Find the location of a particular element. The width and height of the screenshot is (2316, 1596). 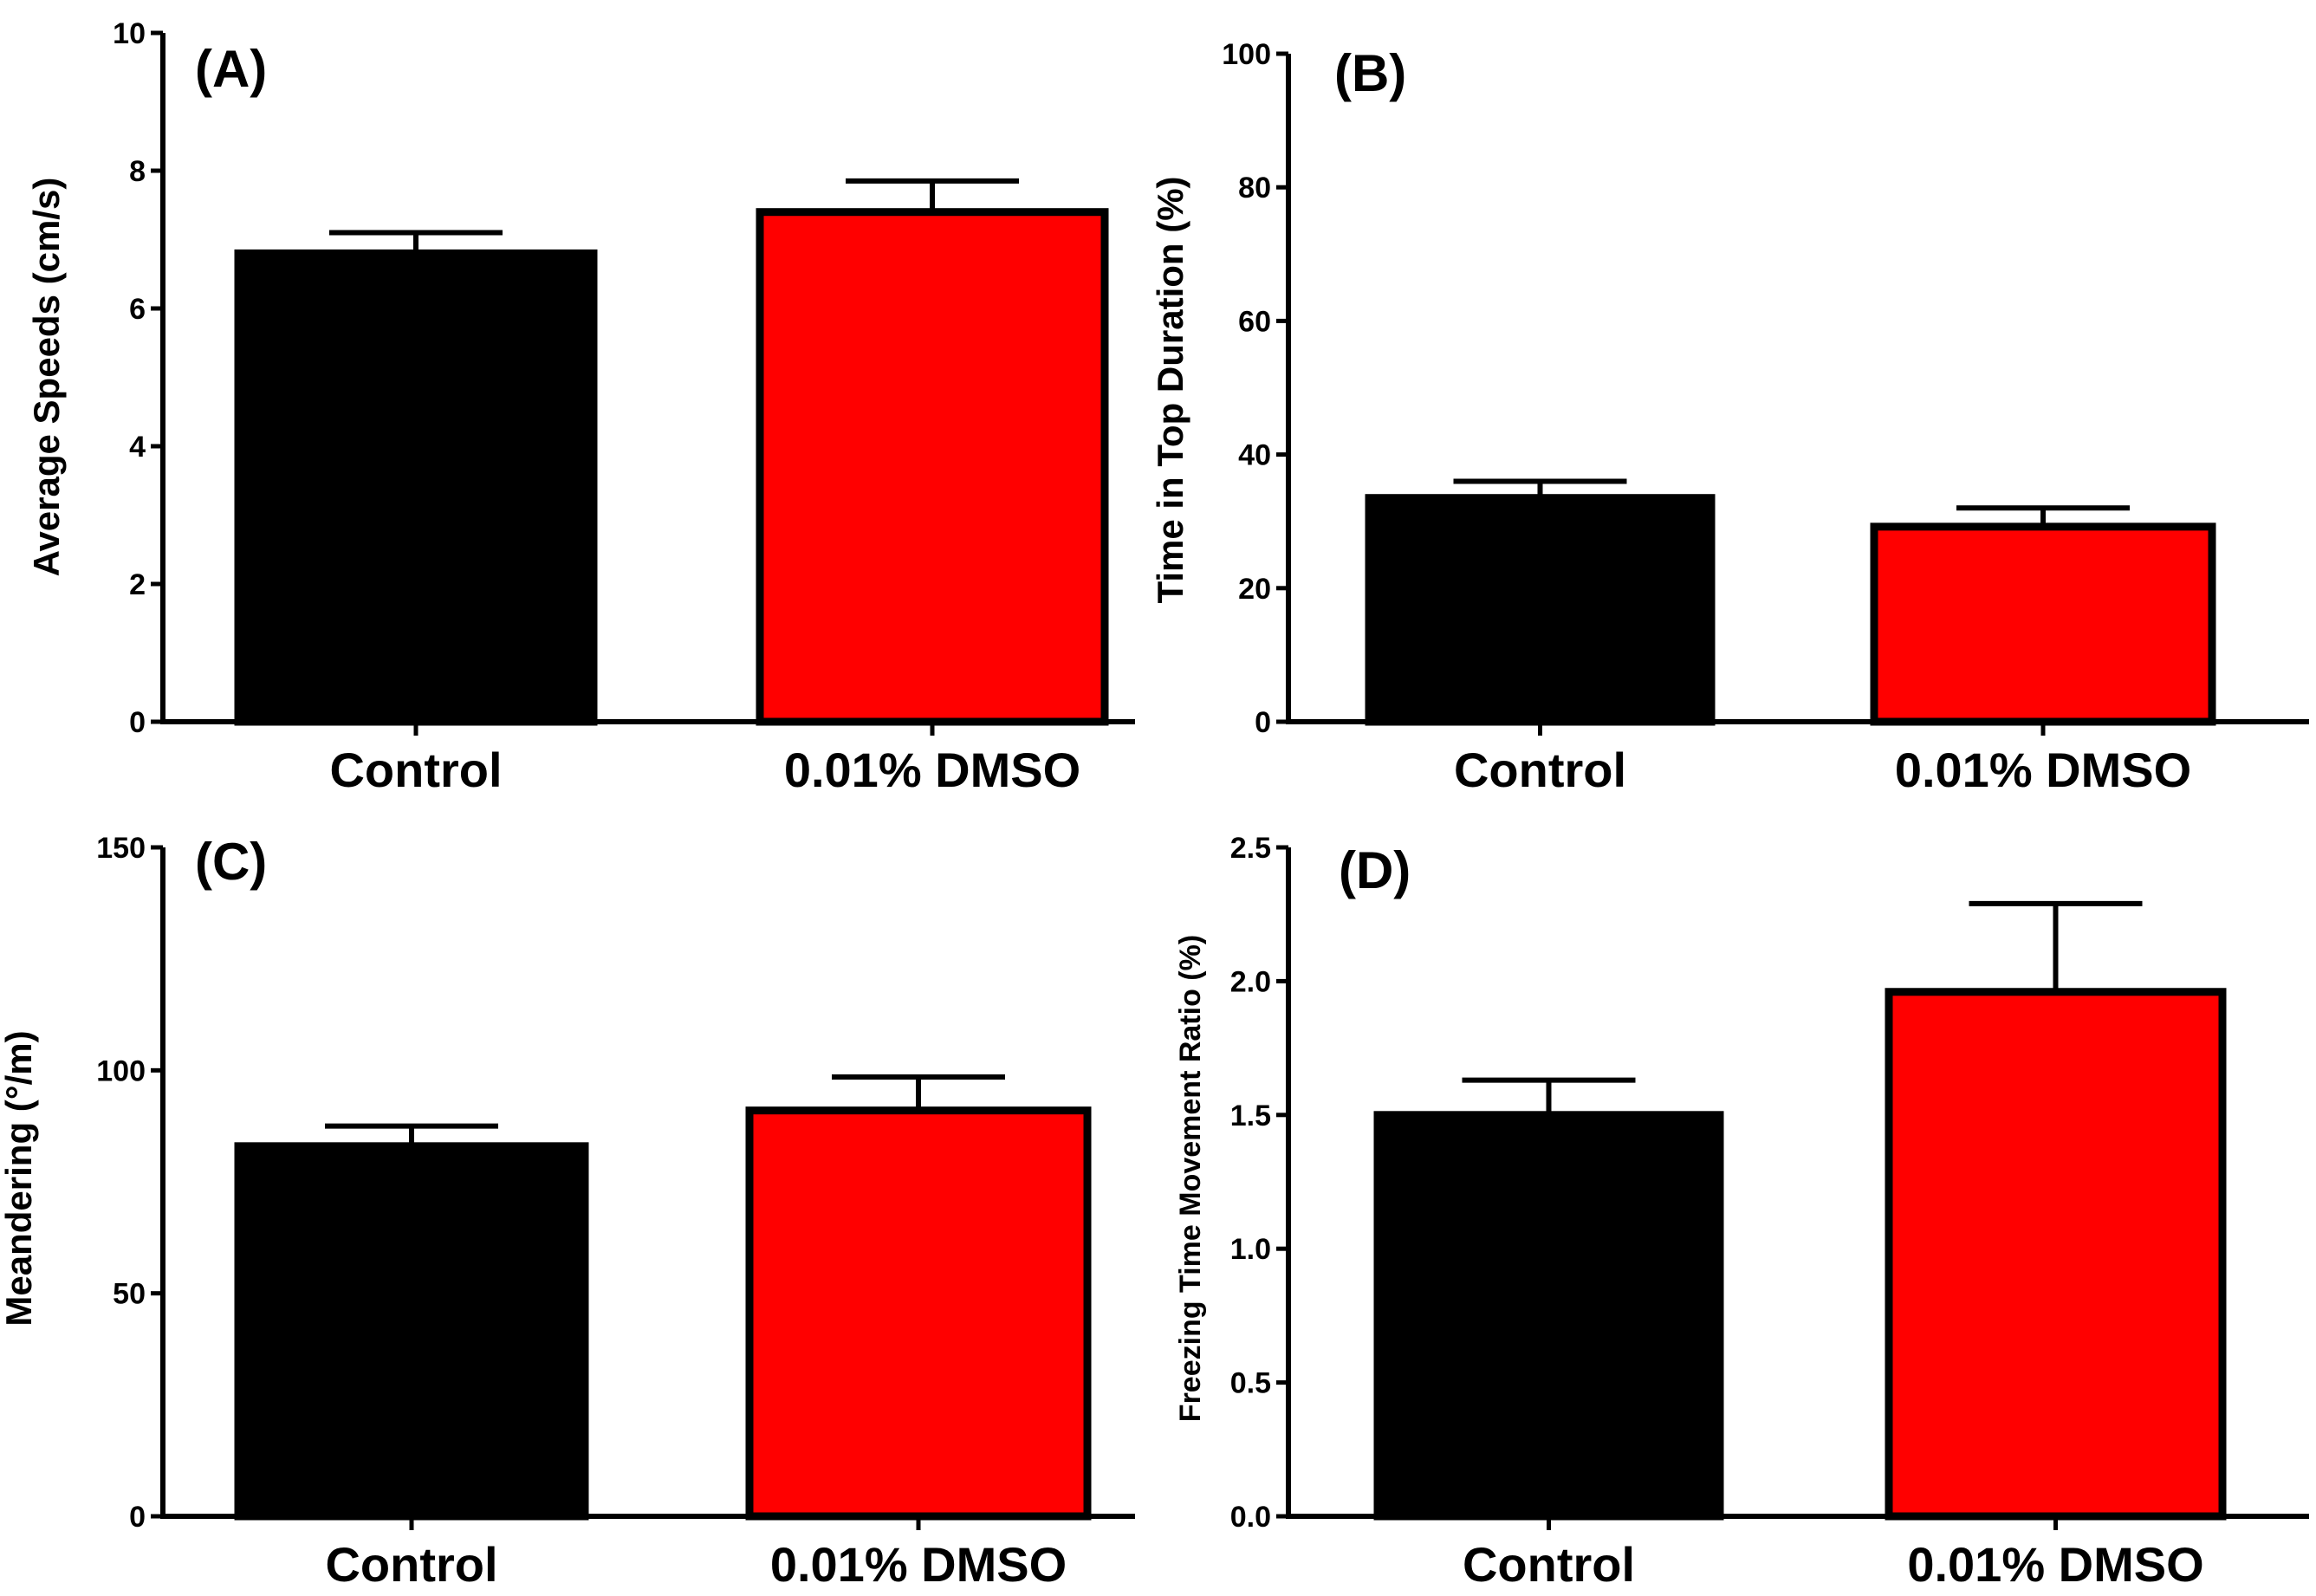

y-tick-label: 8 is located at coordinates (138, 171).